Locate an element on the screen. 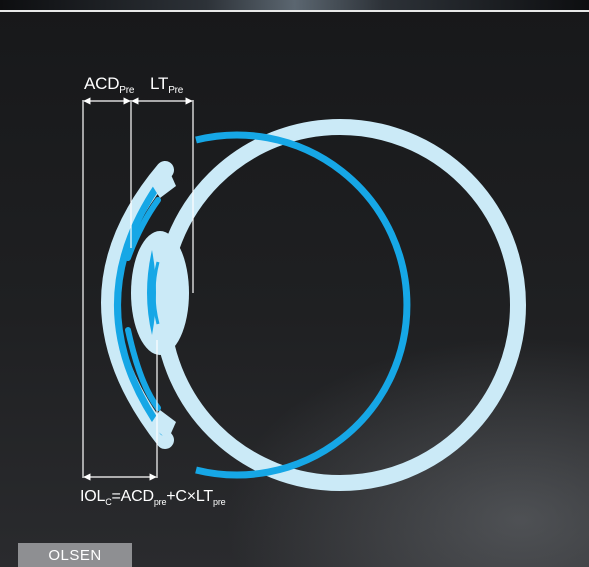  cornea-inner is located at coordinates (140, 305).